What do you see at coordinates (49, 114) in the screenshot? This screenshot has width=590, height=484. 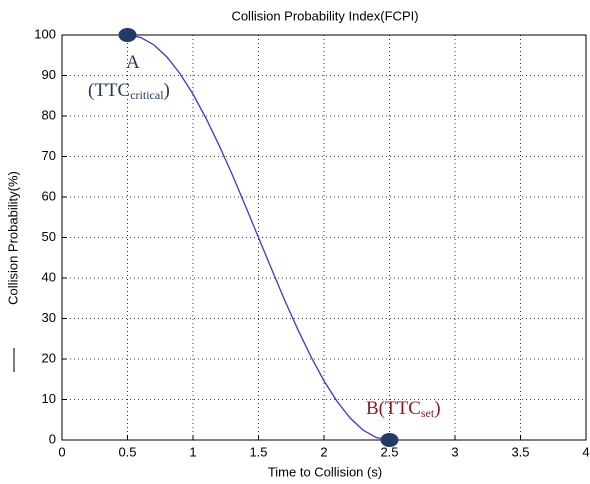 I see `y-tick-label: 80` at bounding box center [49, 114].